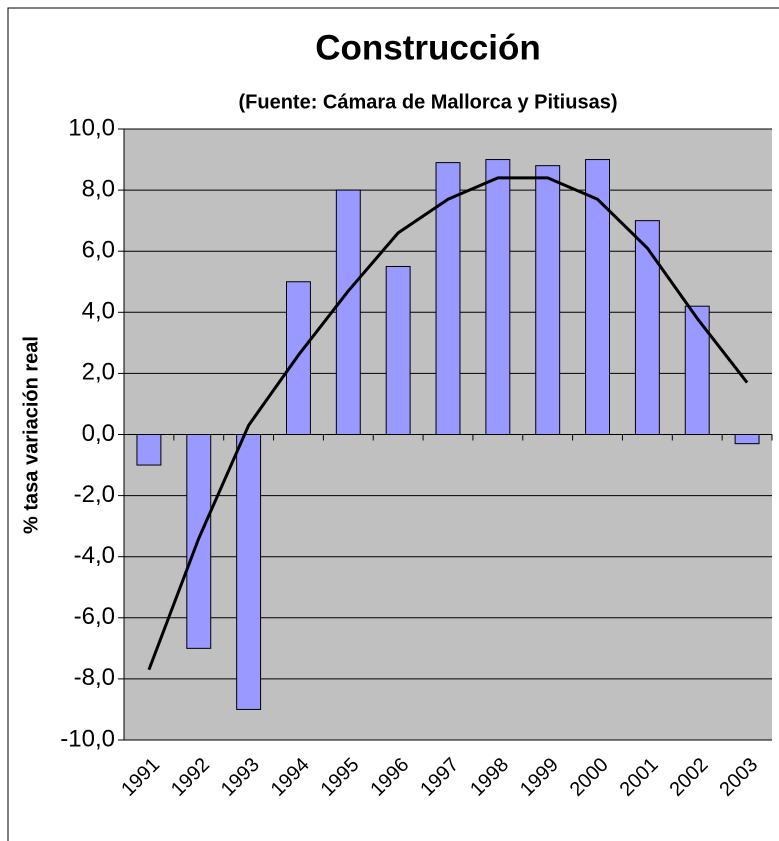  What do you see at coordinates (98, 433) in the screenshot?
I see `y-tick-label: 0,0` at bounding box center [98, 433].